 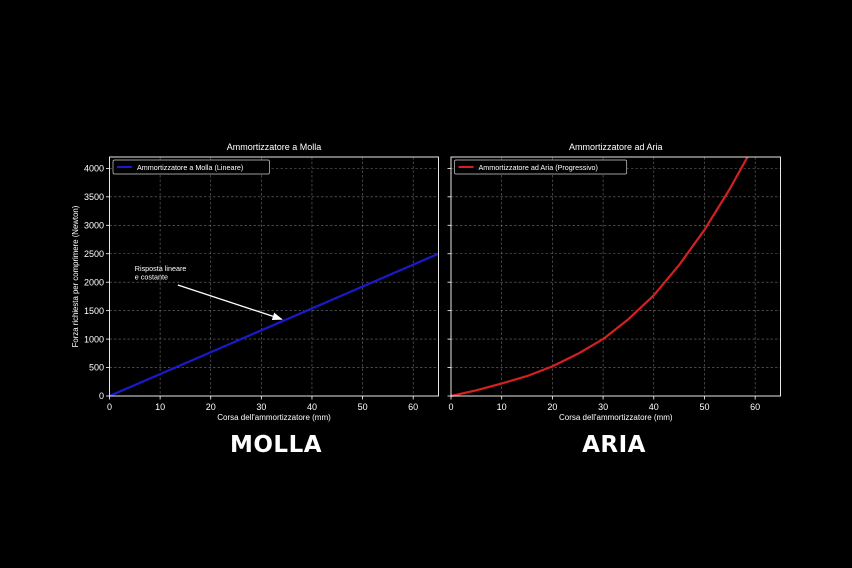 What do you see at coordinates (614, 445) in the screenshot?
I see `aria-label: ARIA` at bounding box center [614, 445].